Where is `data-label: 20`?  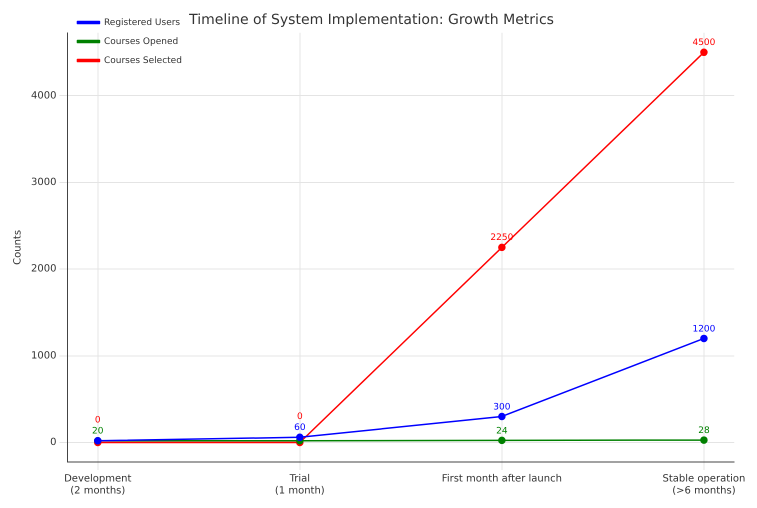
data-label: 20 is located at coordinates (98, 431).